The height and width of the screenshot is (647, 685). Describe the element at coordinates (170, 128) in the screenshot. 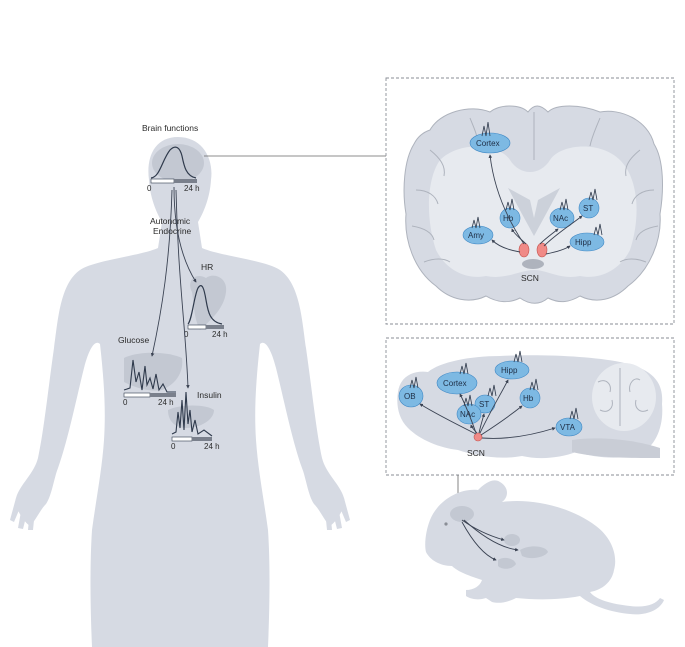

I see `brain-functions-label: Brain functions` at that location.